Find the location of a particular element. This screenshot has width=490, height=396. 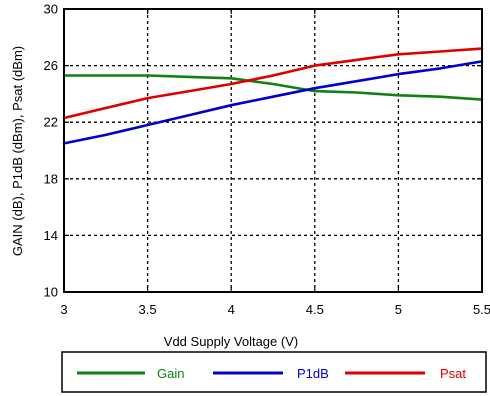

x-axis-label: Vdd Supply Voltage (V) is located at coordinates (231, 341).